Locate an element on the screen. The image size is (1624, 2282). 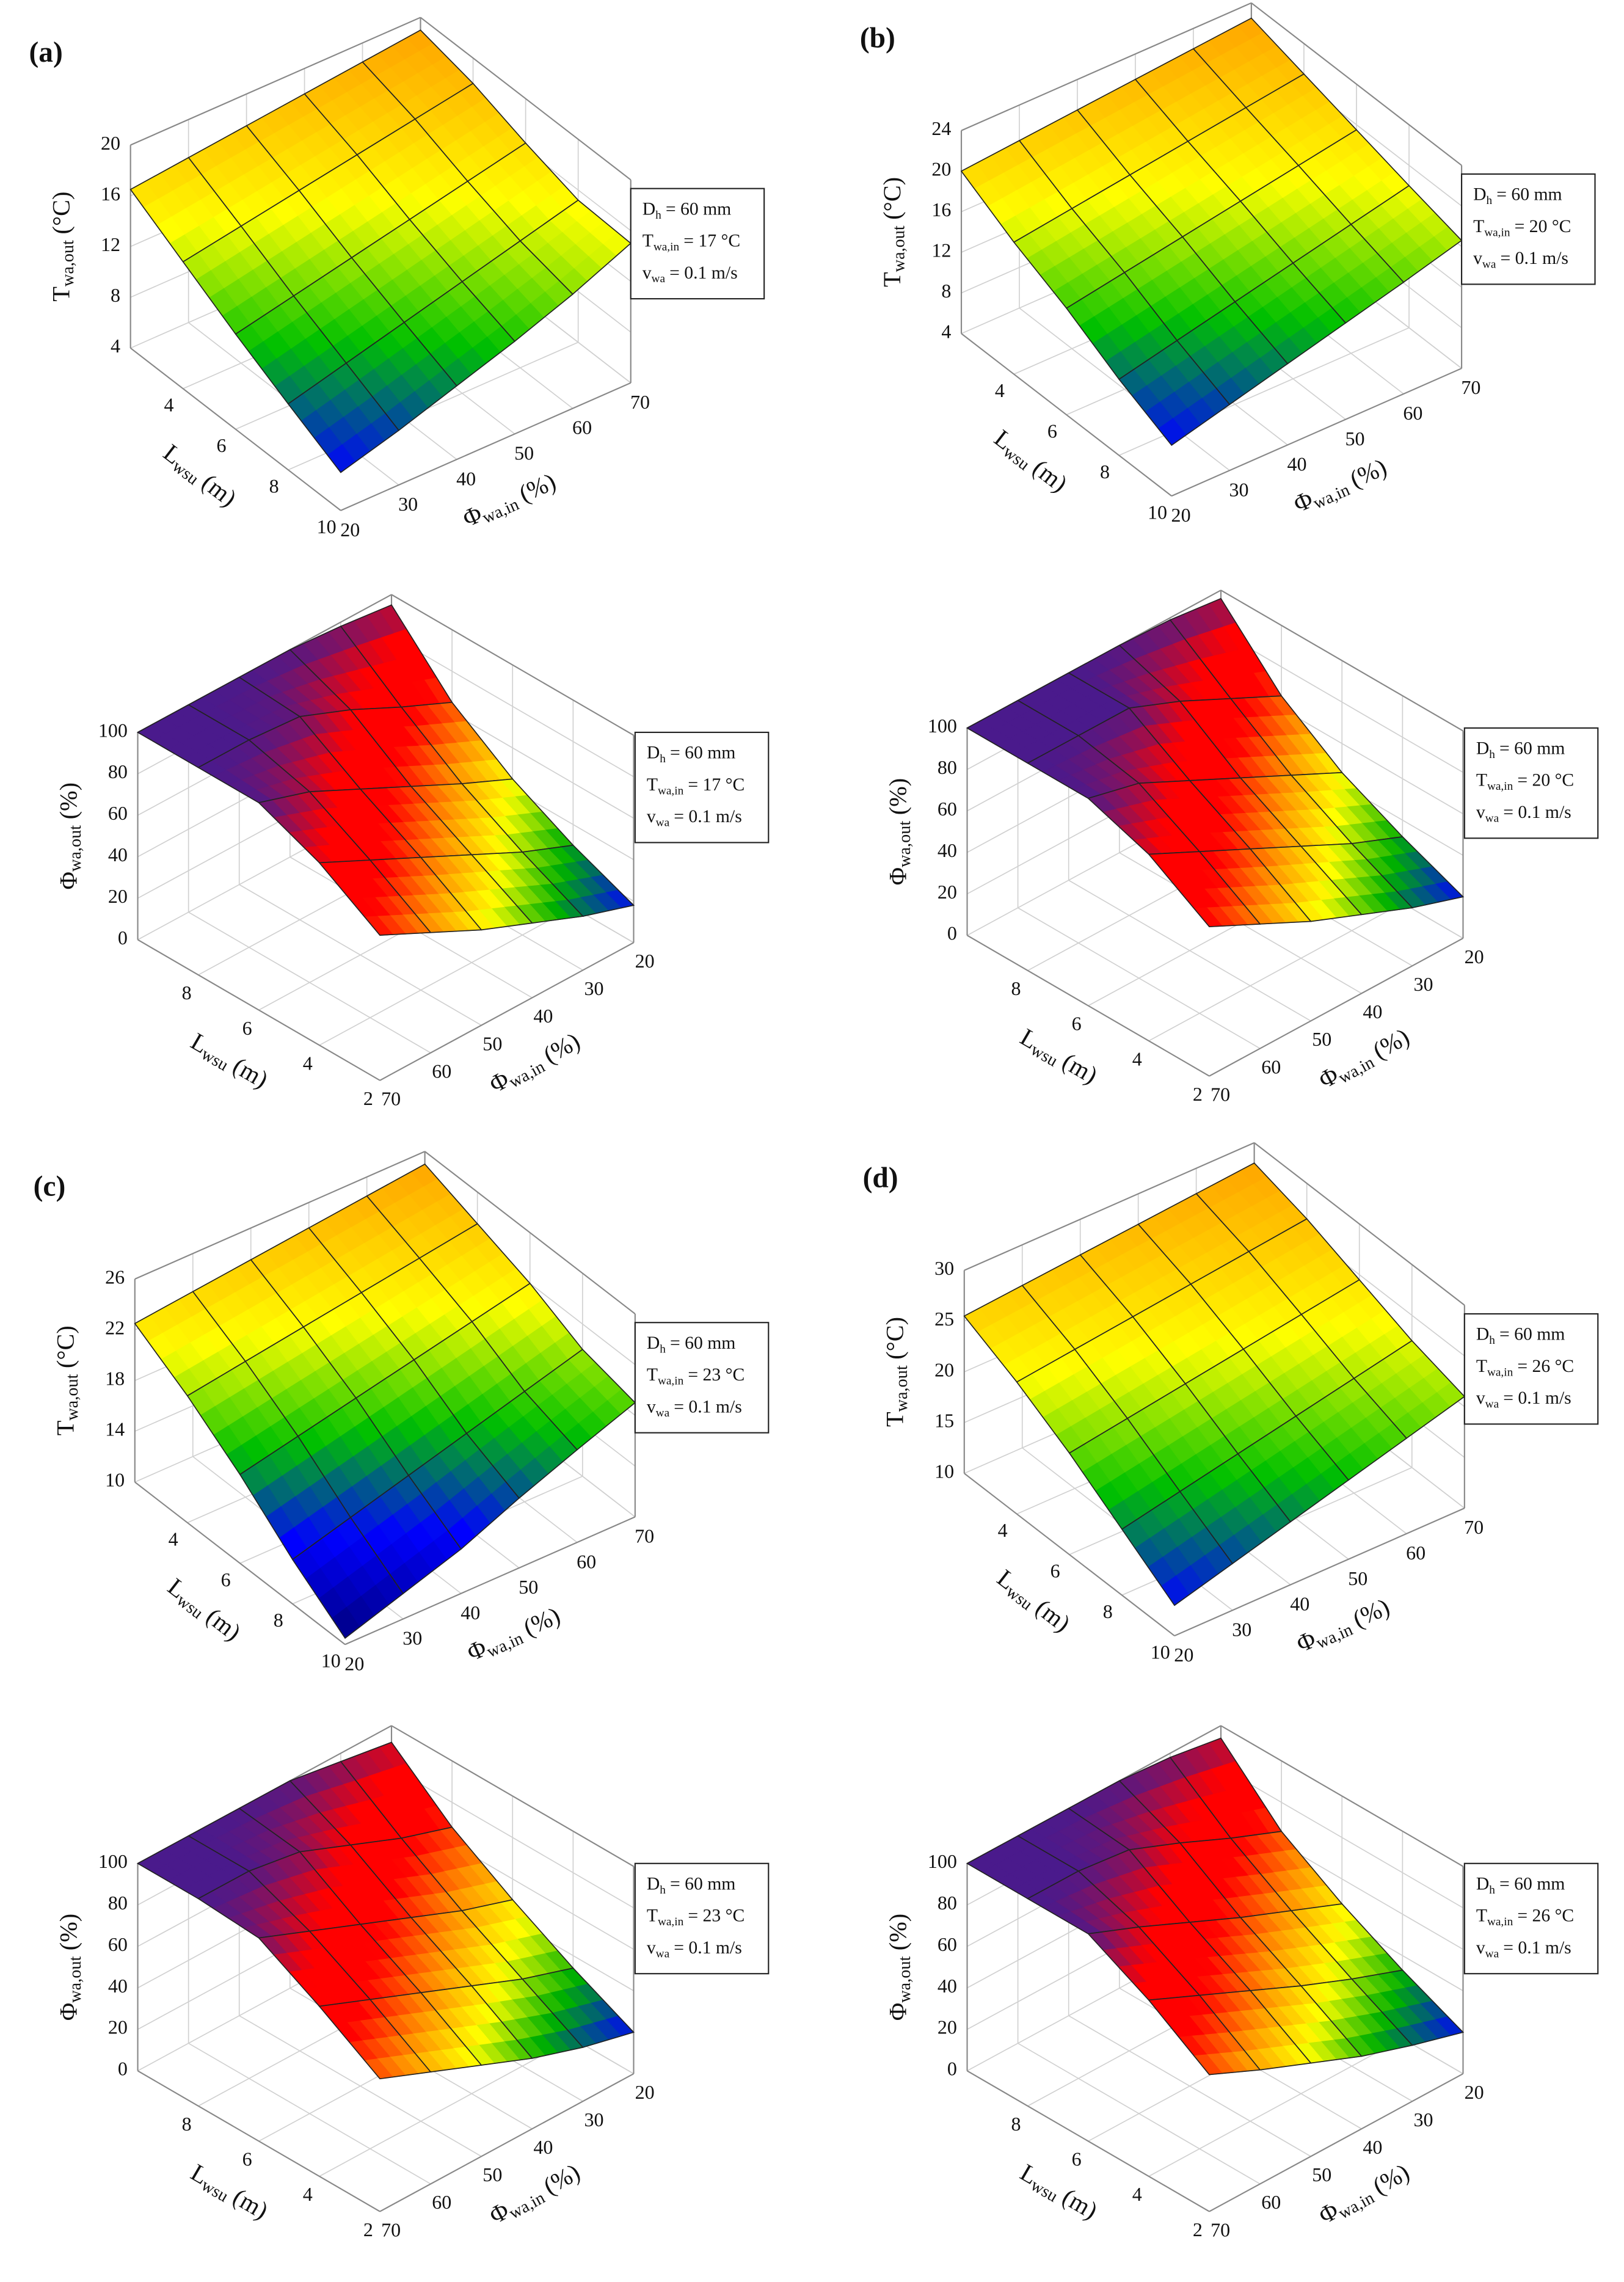
annotation-symbol: D is located at coordinates (654, 1884).